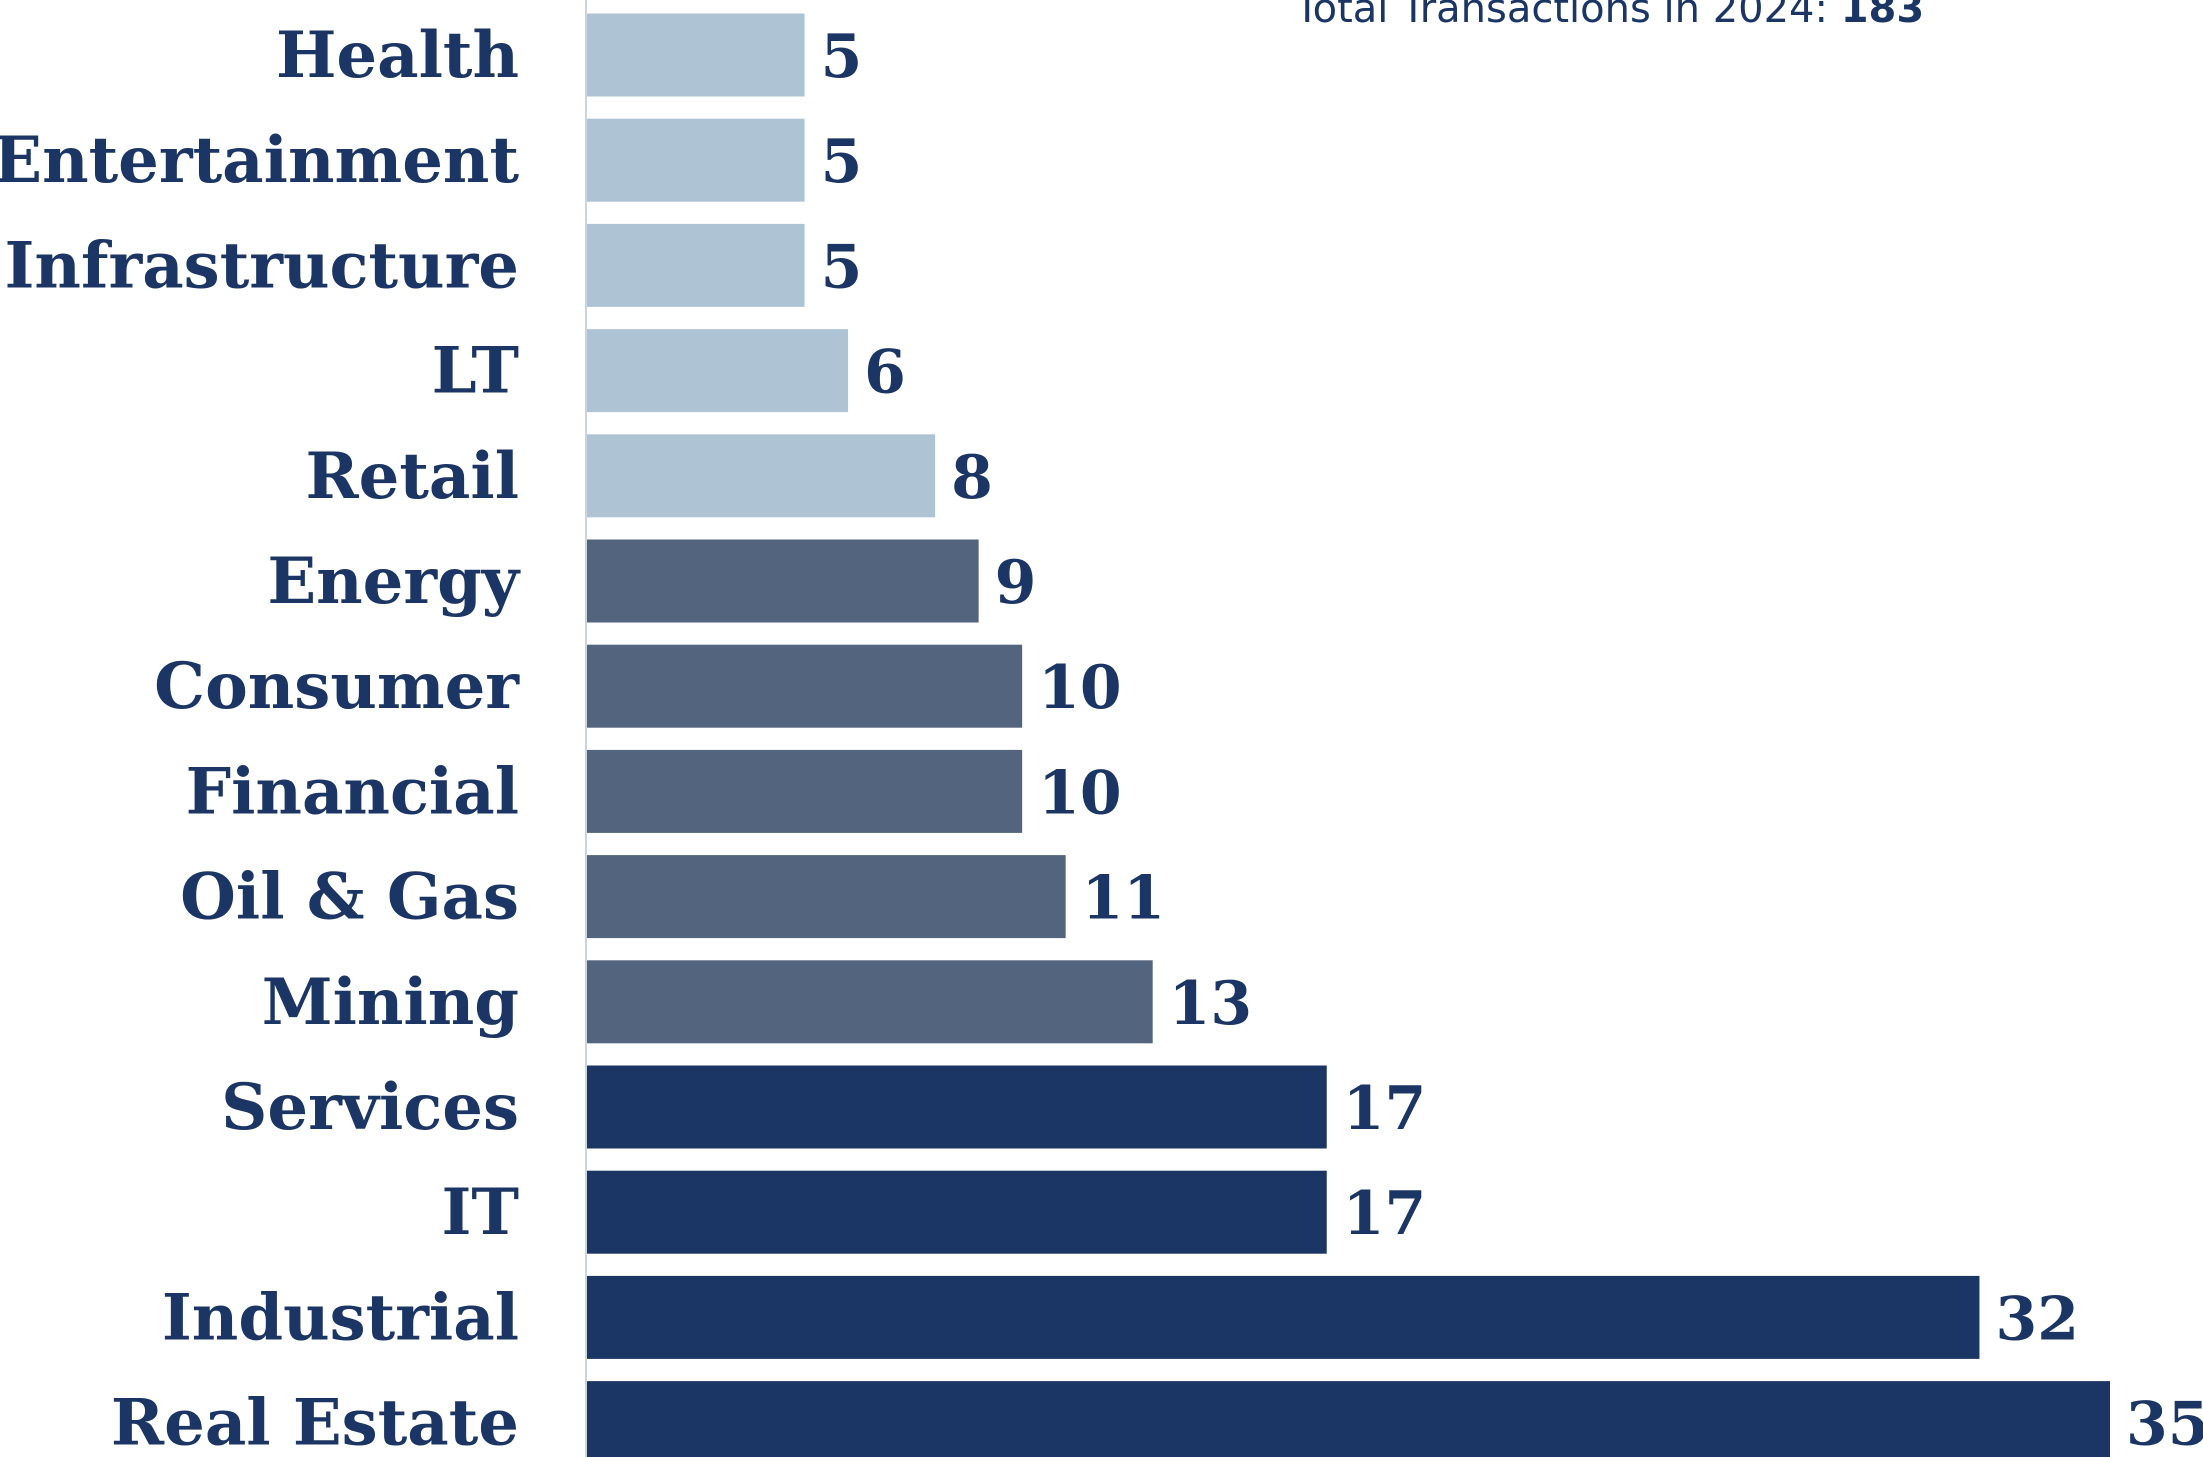  What do you see at coordinates (337, 686) in the screenshot?
I see `category-label: Consumer` at bounding box center [337, 686].